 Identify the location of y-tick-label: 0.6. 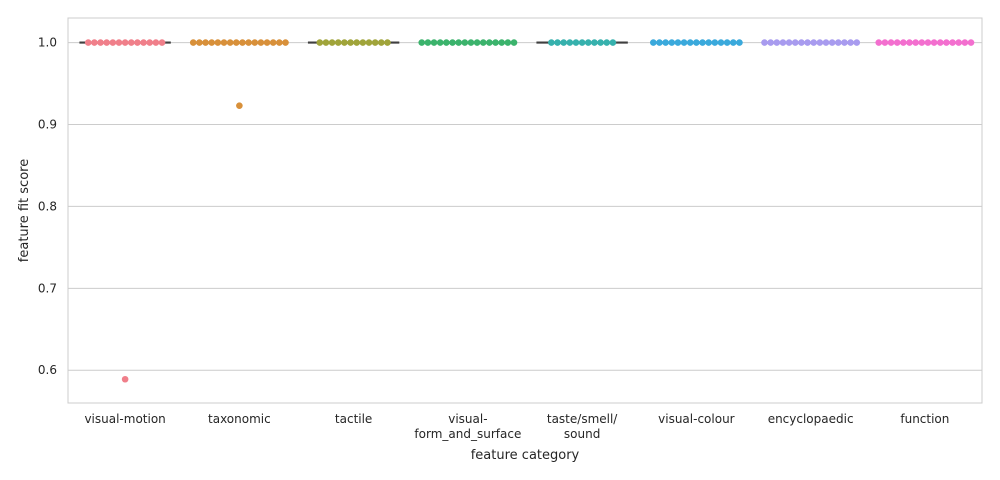
(47, 370).